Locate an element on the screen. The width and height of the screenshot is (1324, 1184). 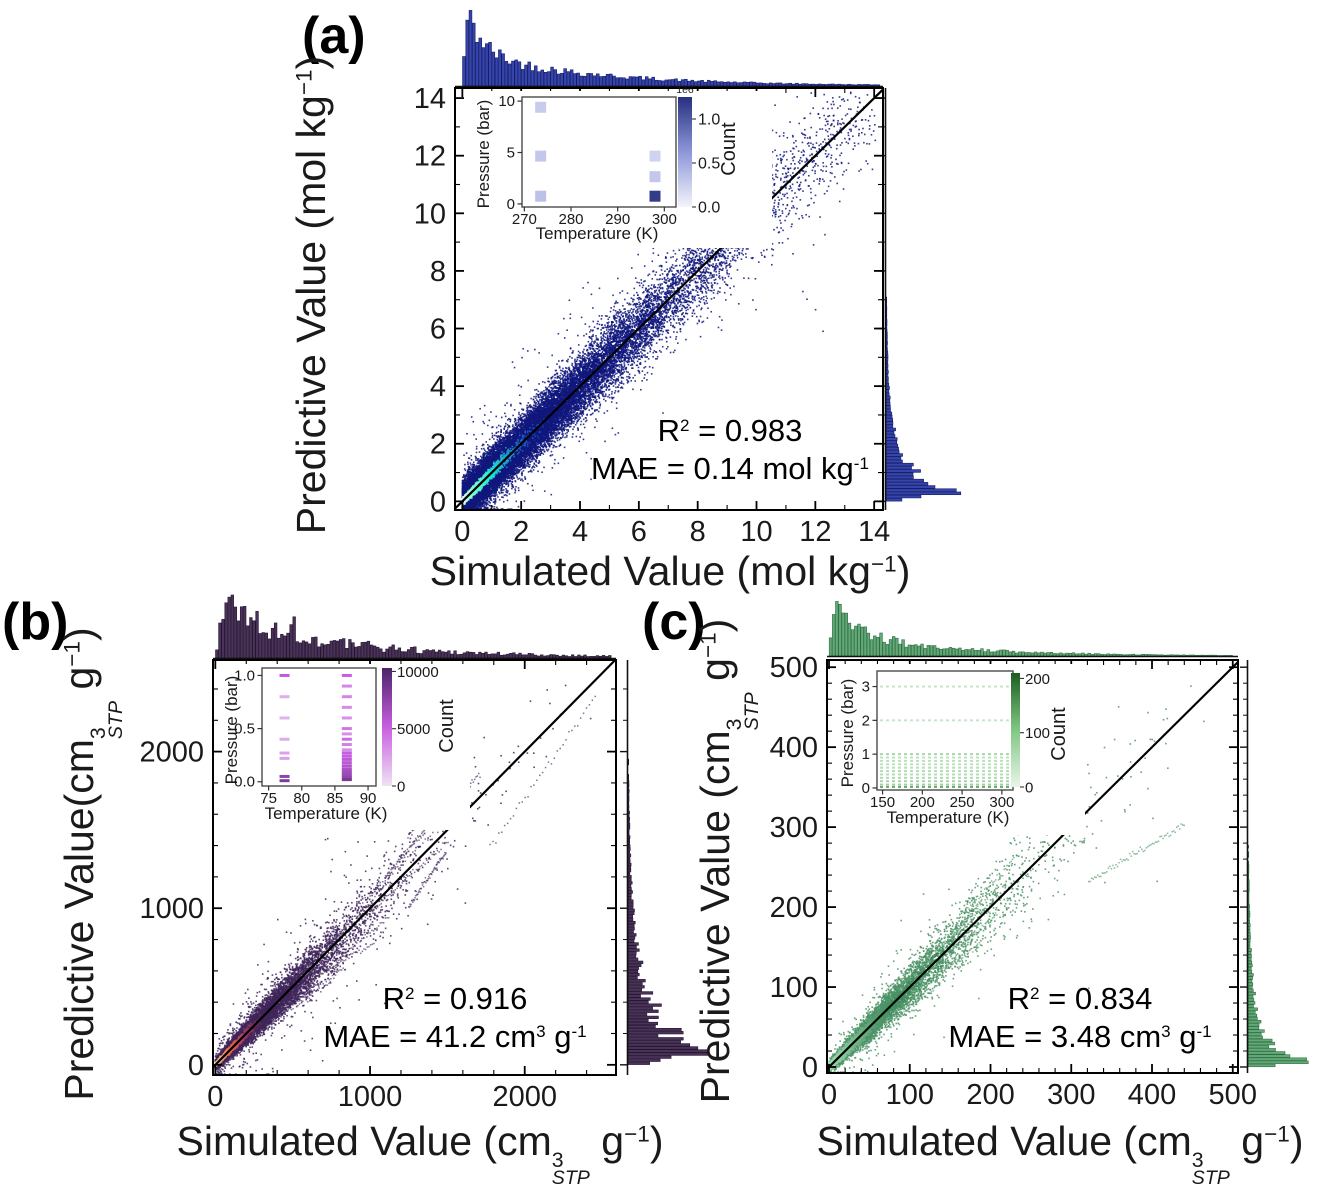
panel-c-x-axis-title: Simulated Value (cm 3 STP g−1) is located at coordinates (1057, 1151).